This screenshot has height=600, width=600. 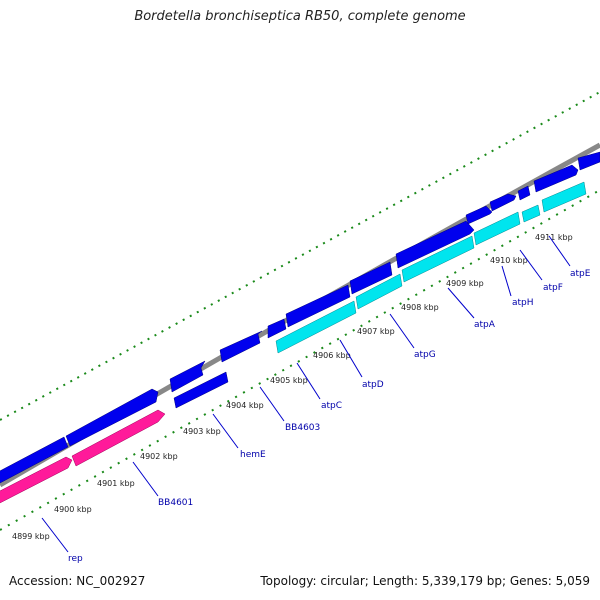 What do you see at coordinates (277, 328) in the screenshot?
I see `gene-atpC-forward` at bounding box center [277, 328].